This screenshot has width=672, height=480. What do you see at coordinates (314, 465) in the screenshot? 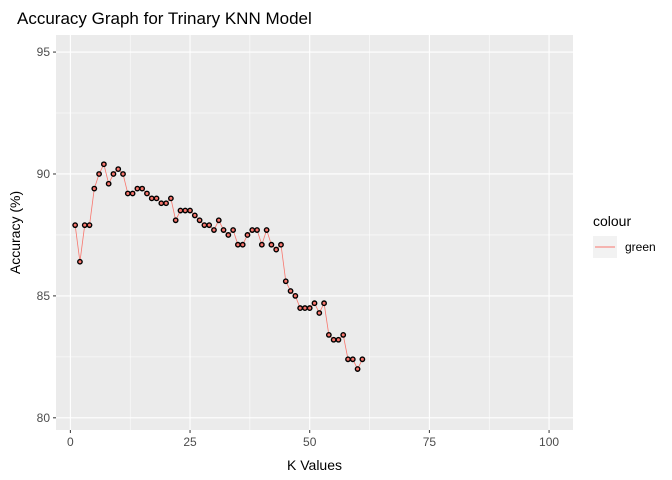
I see `x-axis-title: K Values` at bounding box center [314, 465].